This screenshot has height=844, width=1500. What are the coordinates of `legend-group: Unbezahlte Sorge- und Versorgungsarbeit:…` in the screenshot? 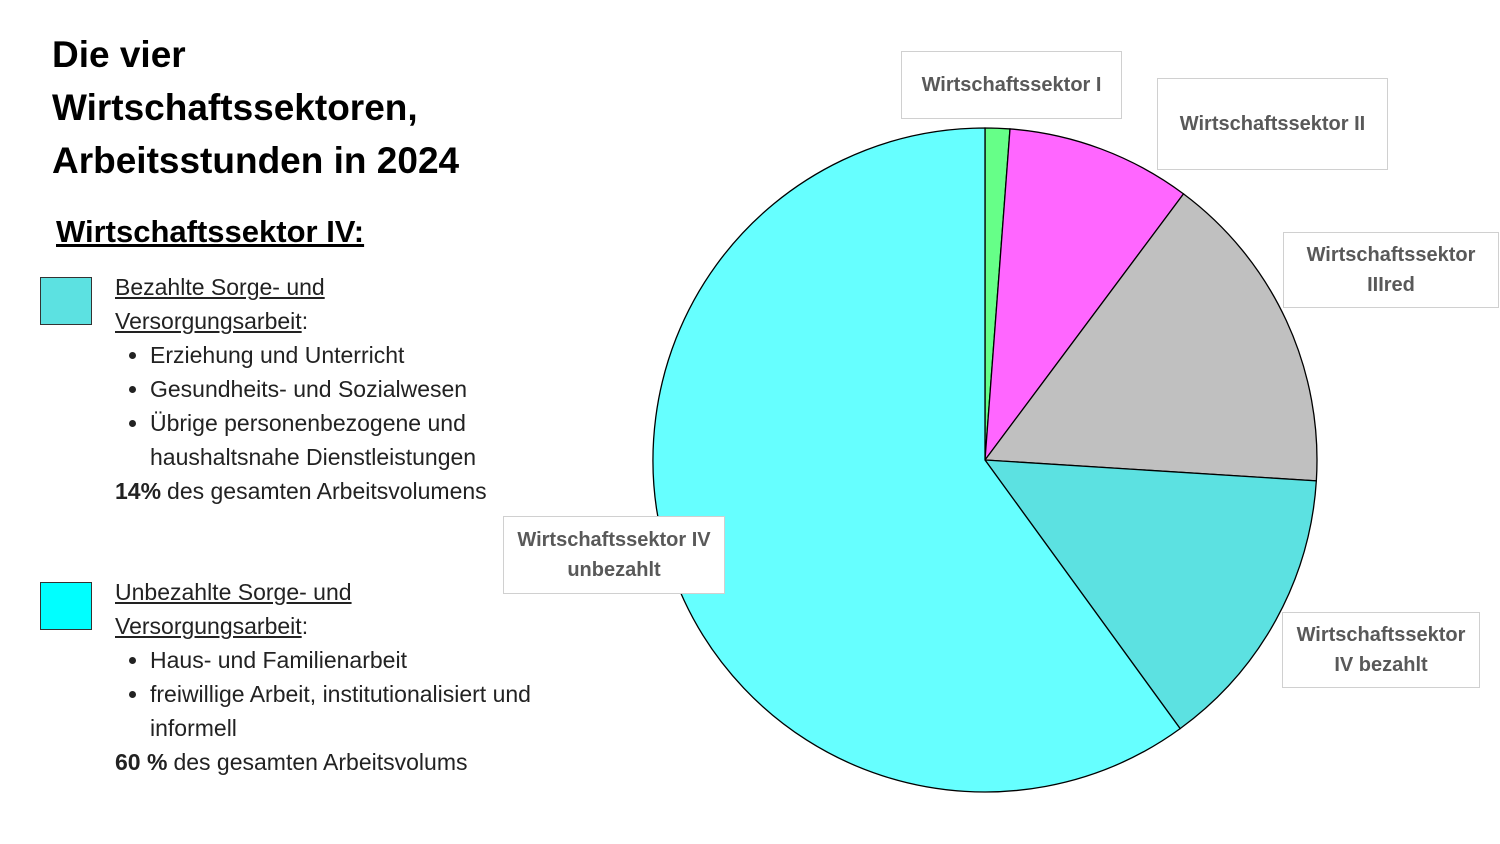 It's located at (300, 677).